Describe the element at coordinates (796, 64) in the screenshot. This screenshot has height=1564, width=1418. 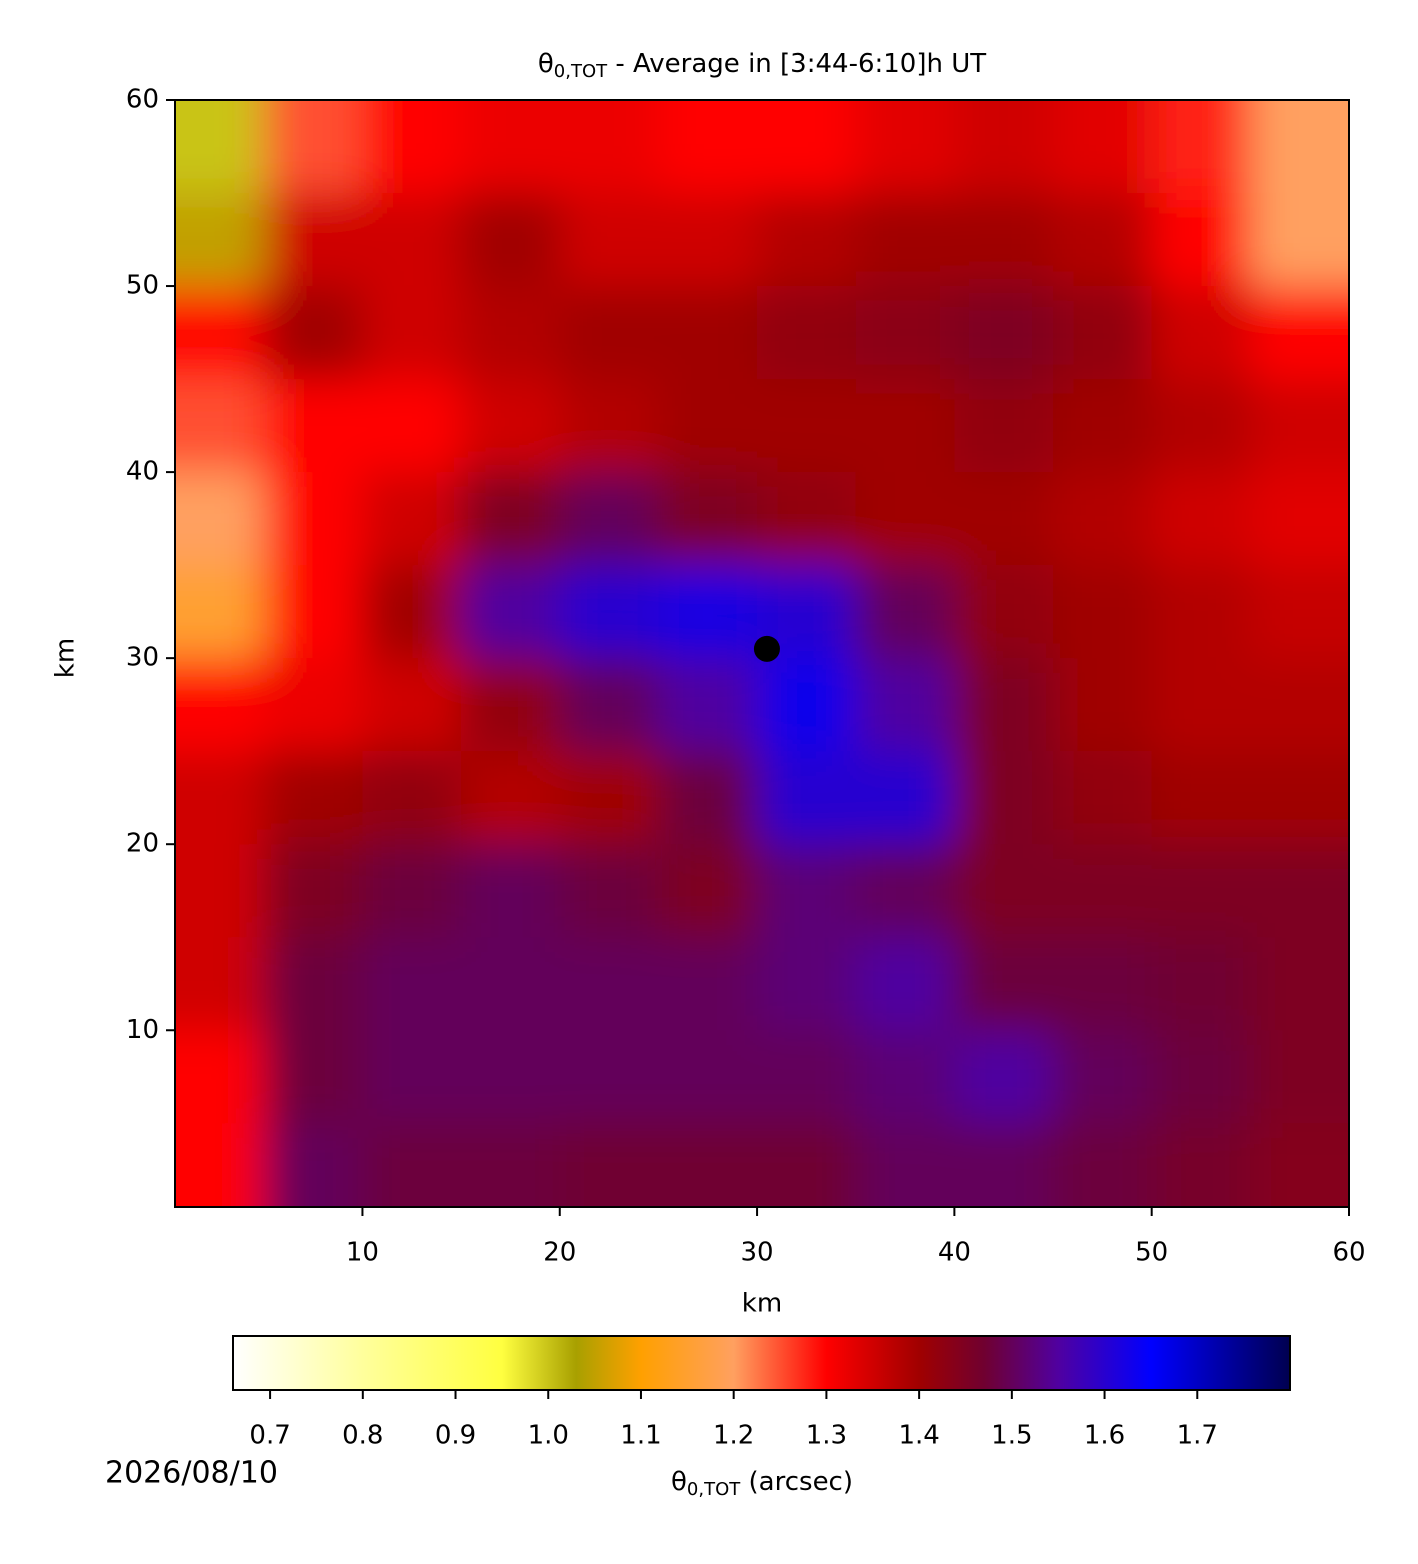
I see `title-text: - Average in [3:44-6:10]h UT` at that location.